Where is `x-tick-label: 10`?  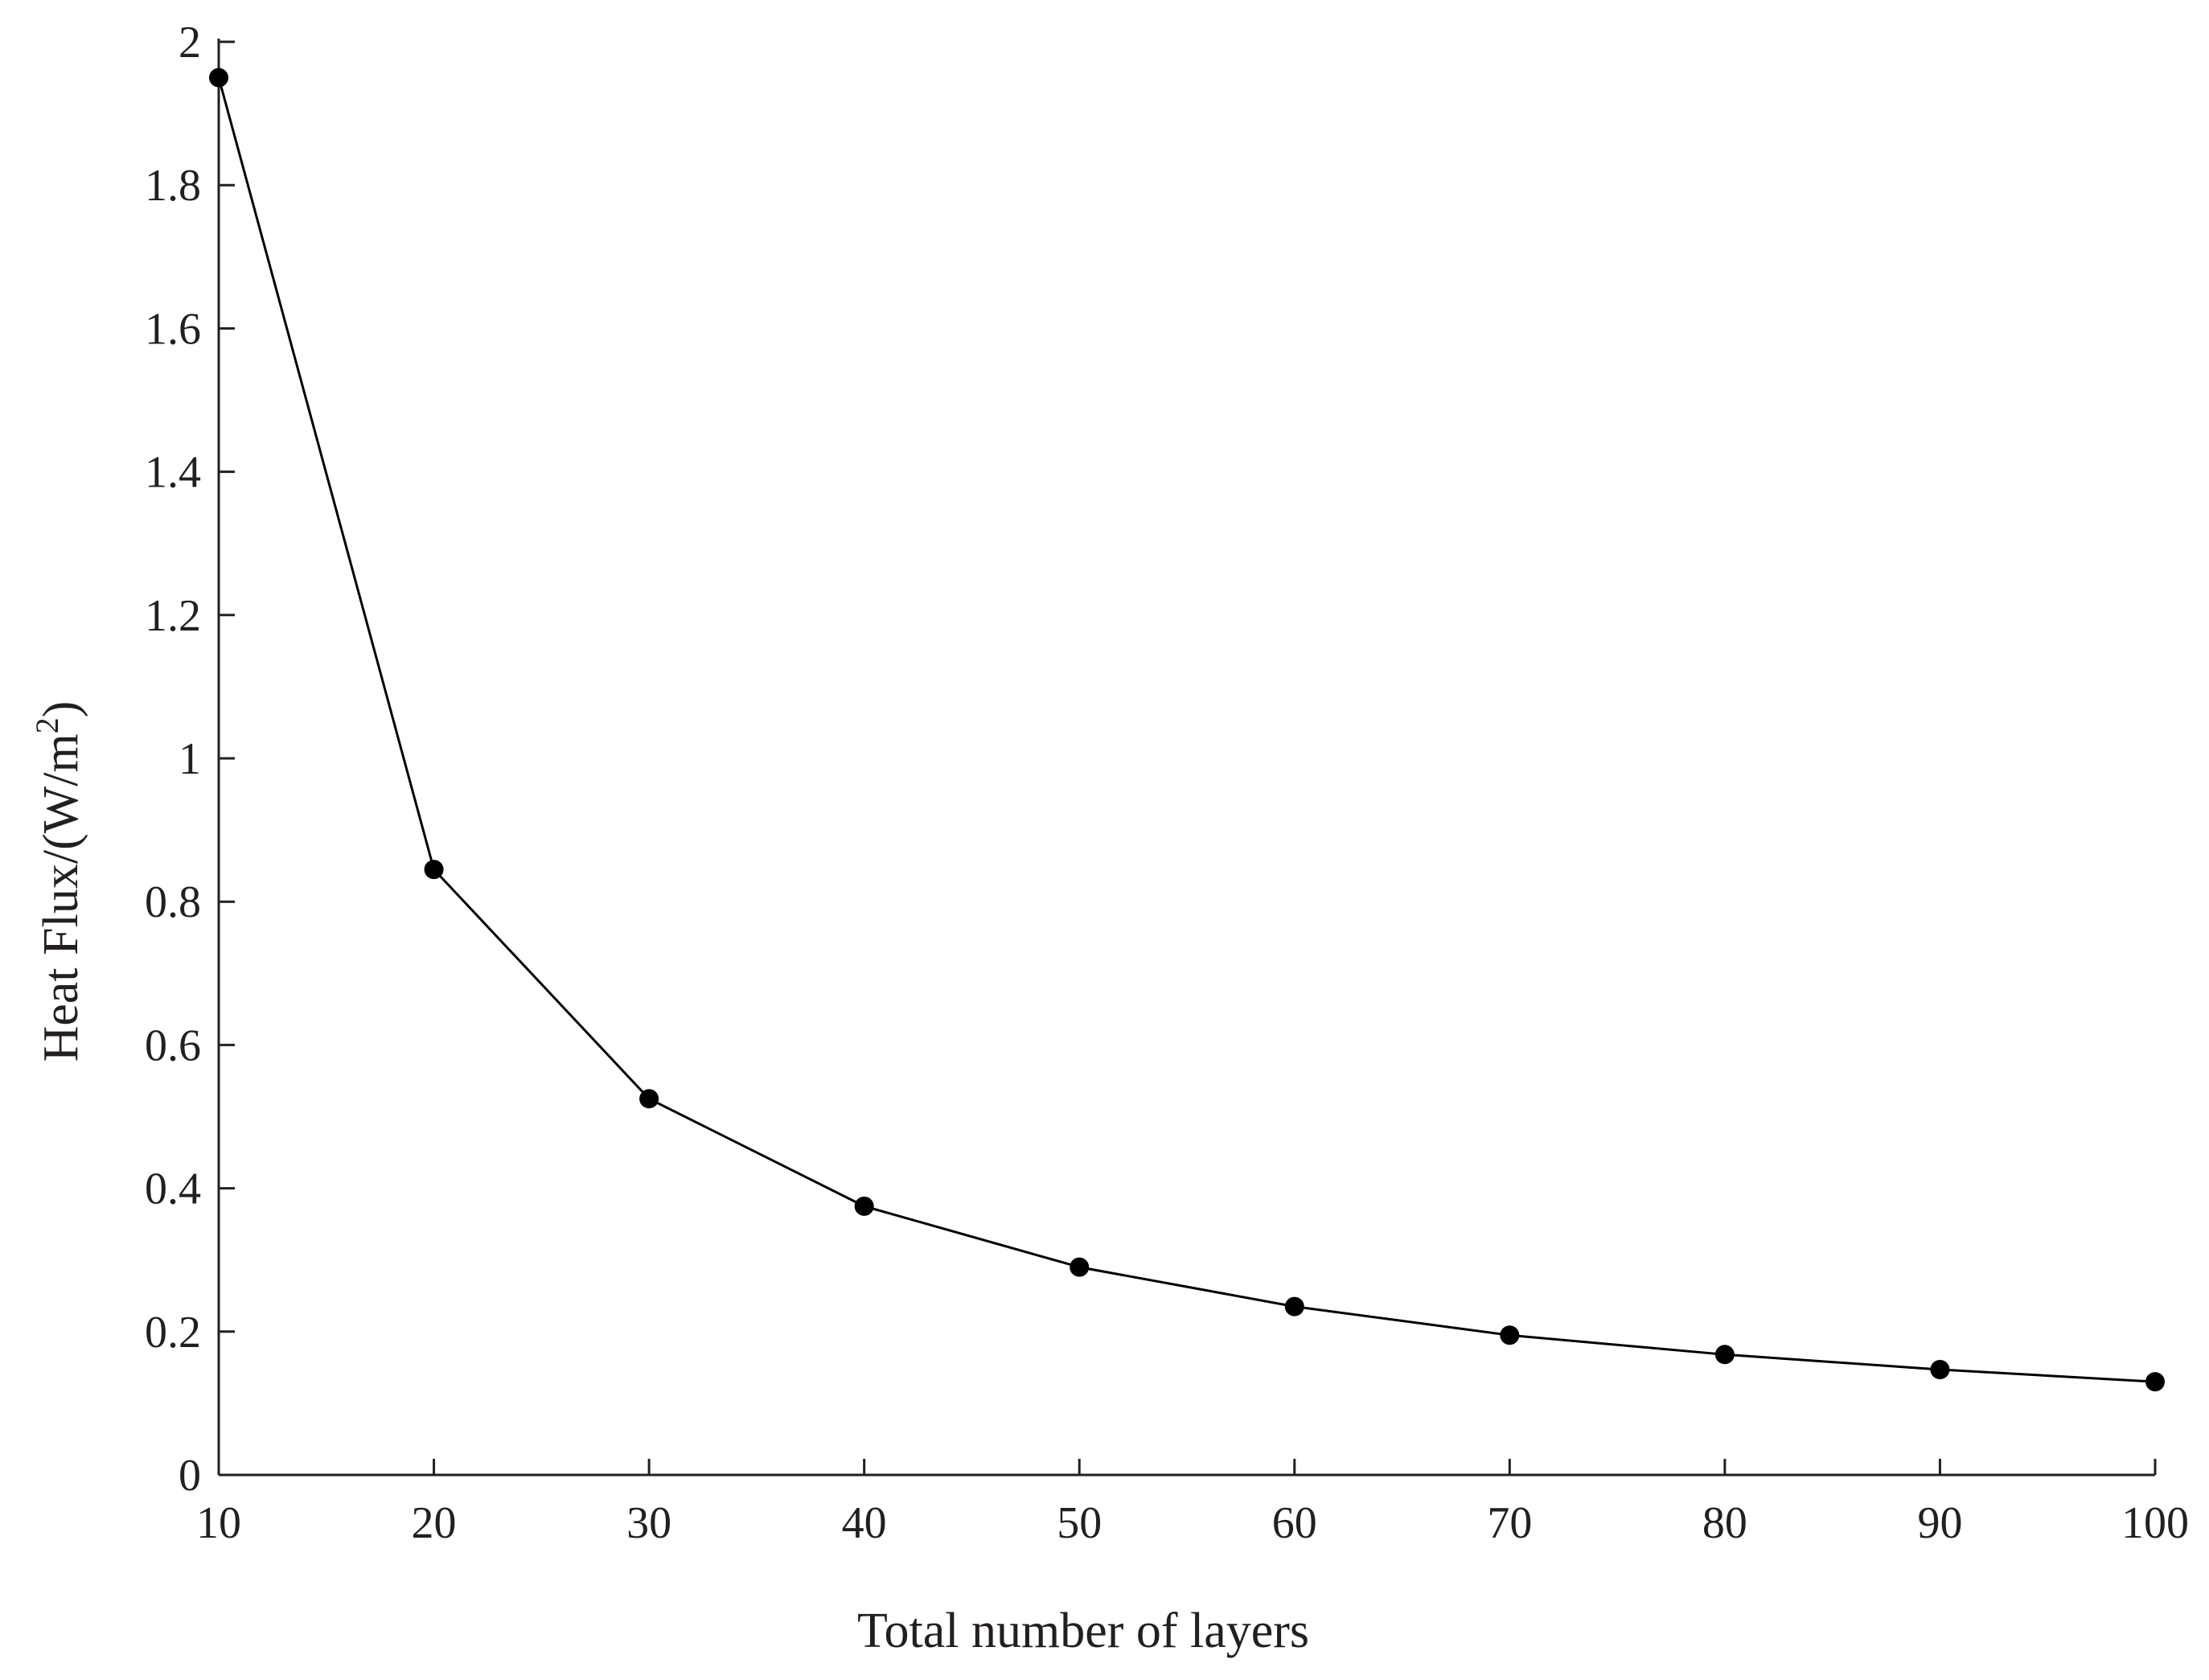
x-tick-label: 10 is located at coordinates (219, 1523).